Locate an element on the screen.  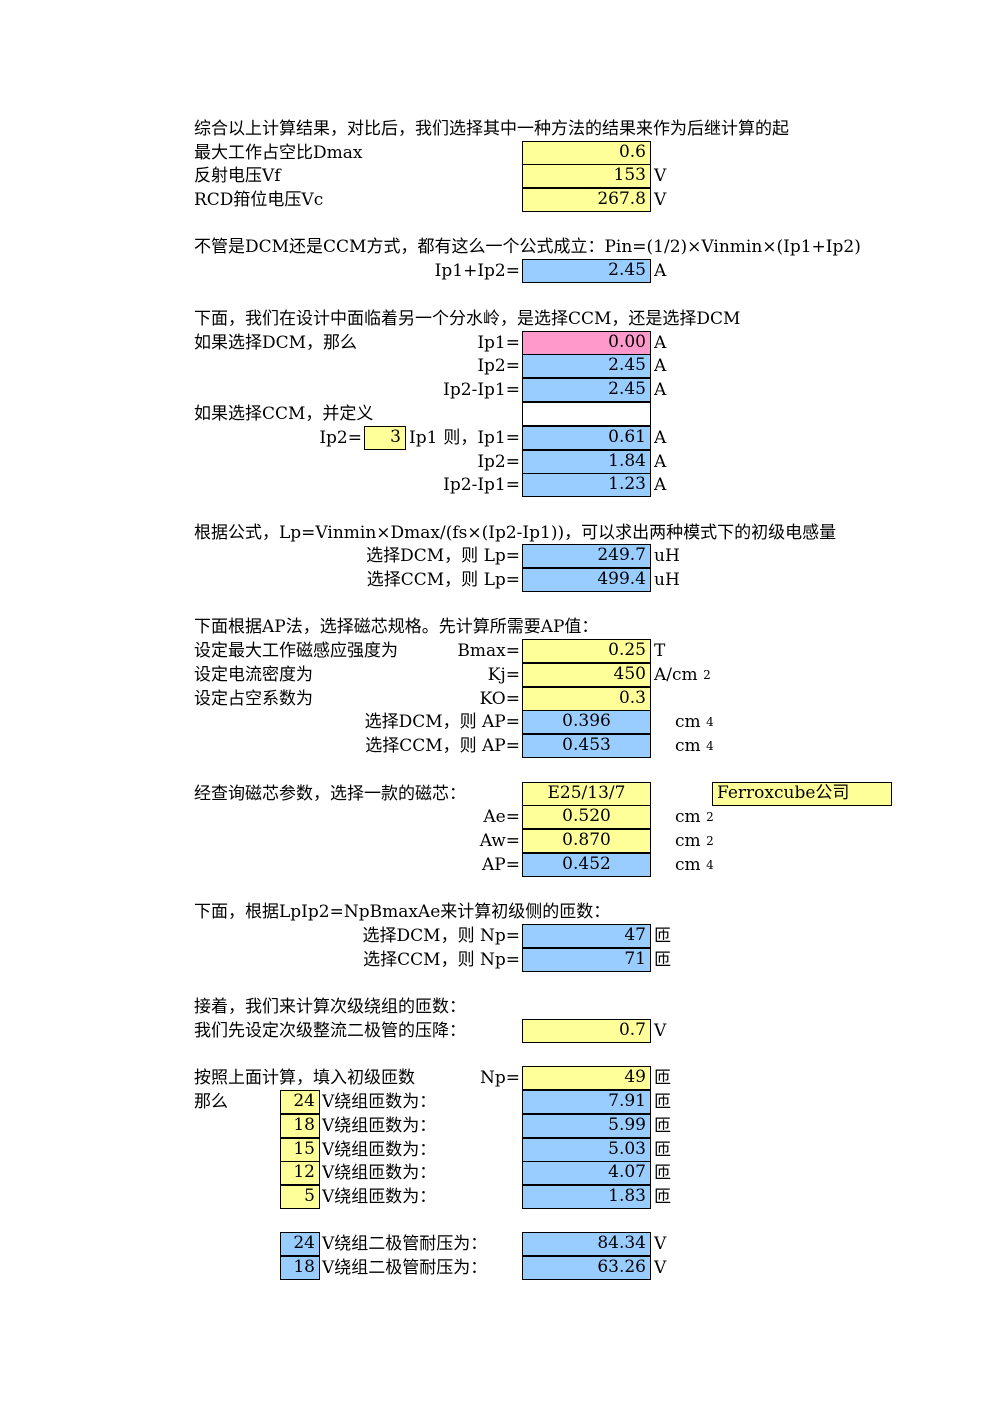
dmax-label: 最大工作占空比Dmax is located at coordinates (278, 153).